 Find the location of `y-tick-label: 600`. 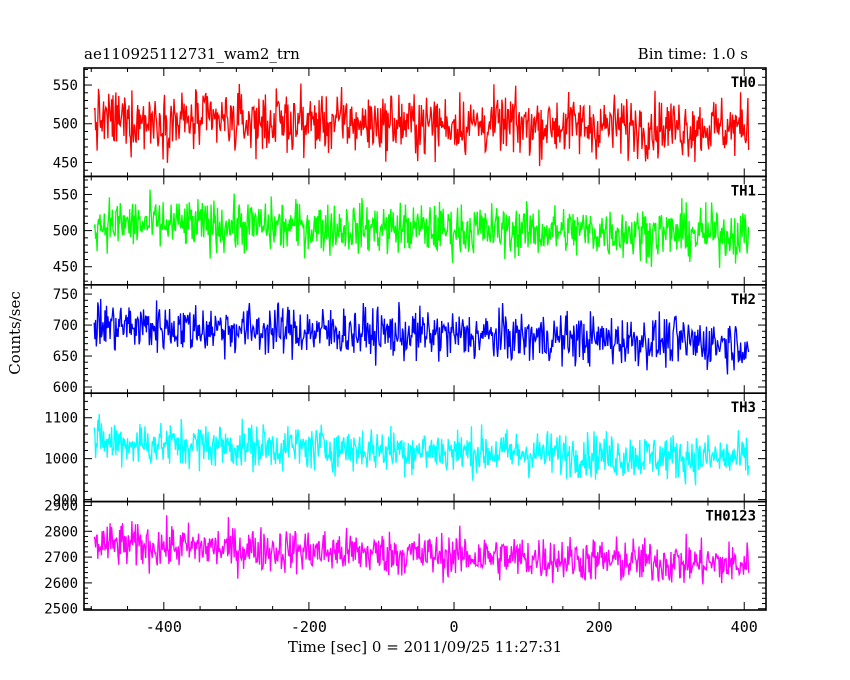

y-tick-label: 600 is located at coordinates (65, 388).